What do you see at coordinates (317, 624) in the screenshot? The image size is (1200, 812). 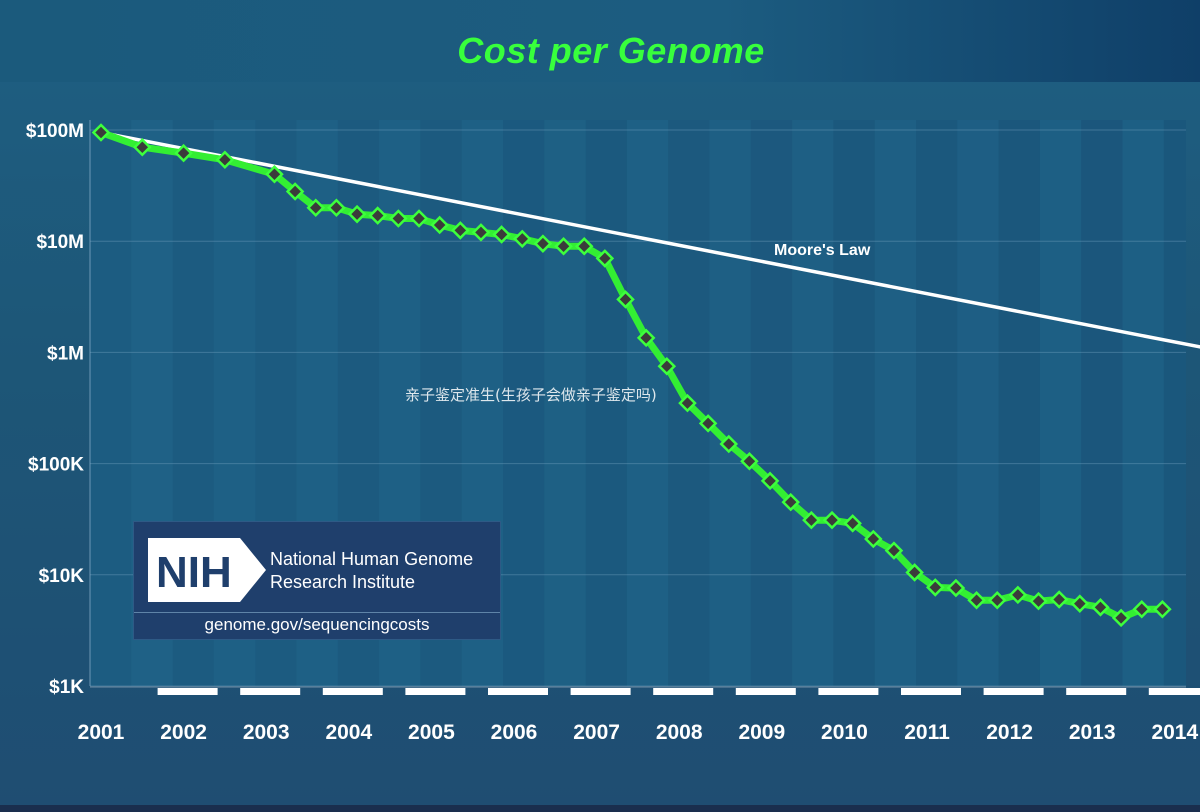 I see `nih-url: genome.gov/sequencingcosts` at bounding box center [317, 624].